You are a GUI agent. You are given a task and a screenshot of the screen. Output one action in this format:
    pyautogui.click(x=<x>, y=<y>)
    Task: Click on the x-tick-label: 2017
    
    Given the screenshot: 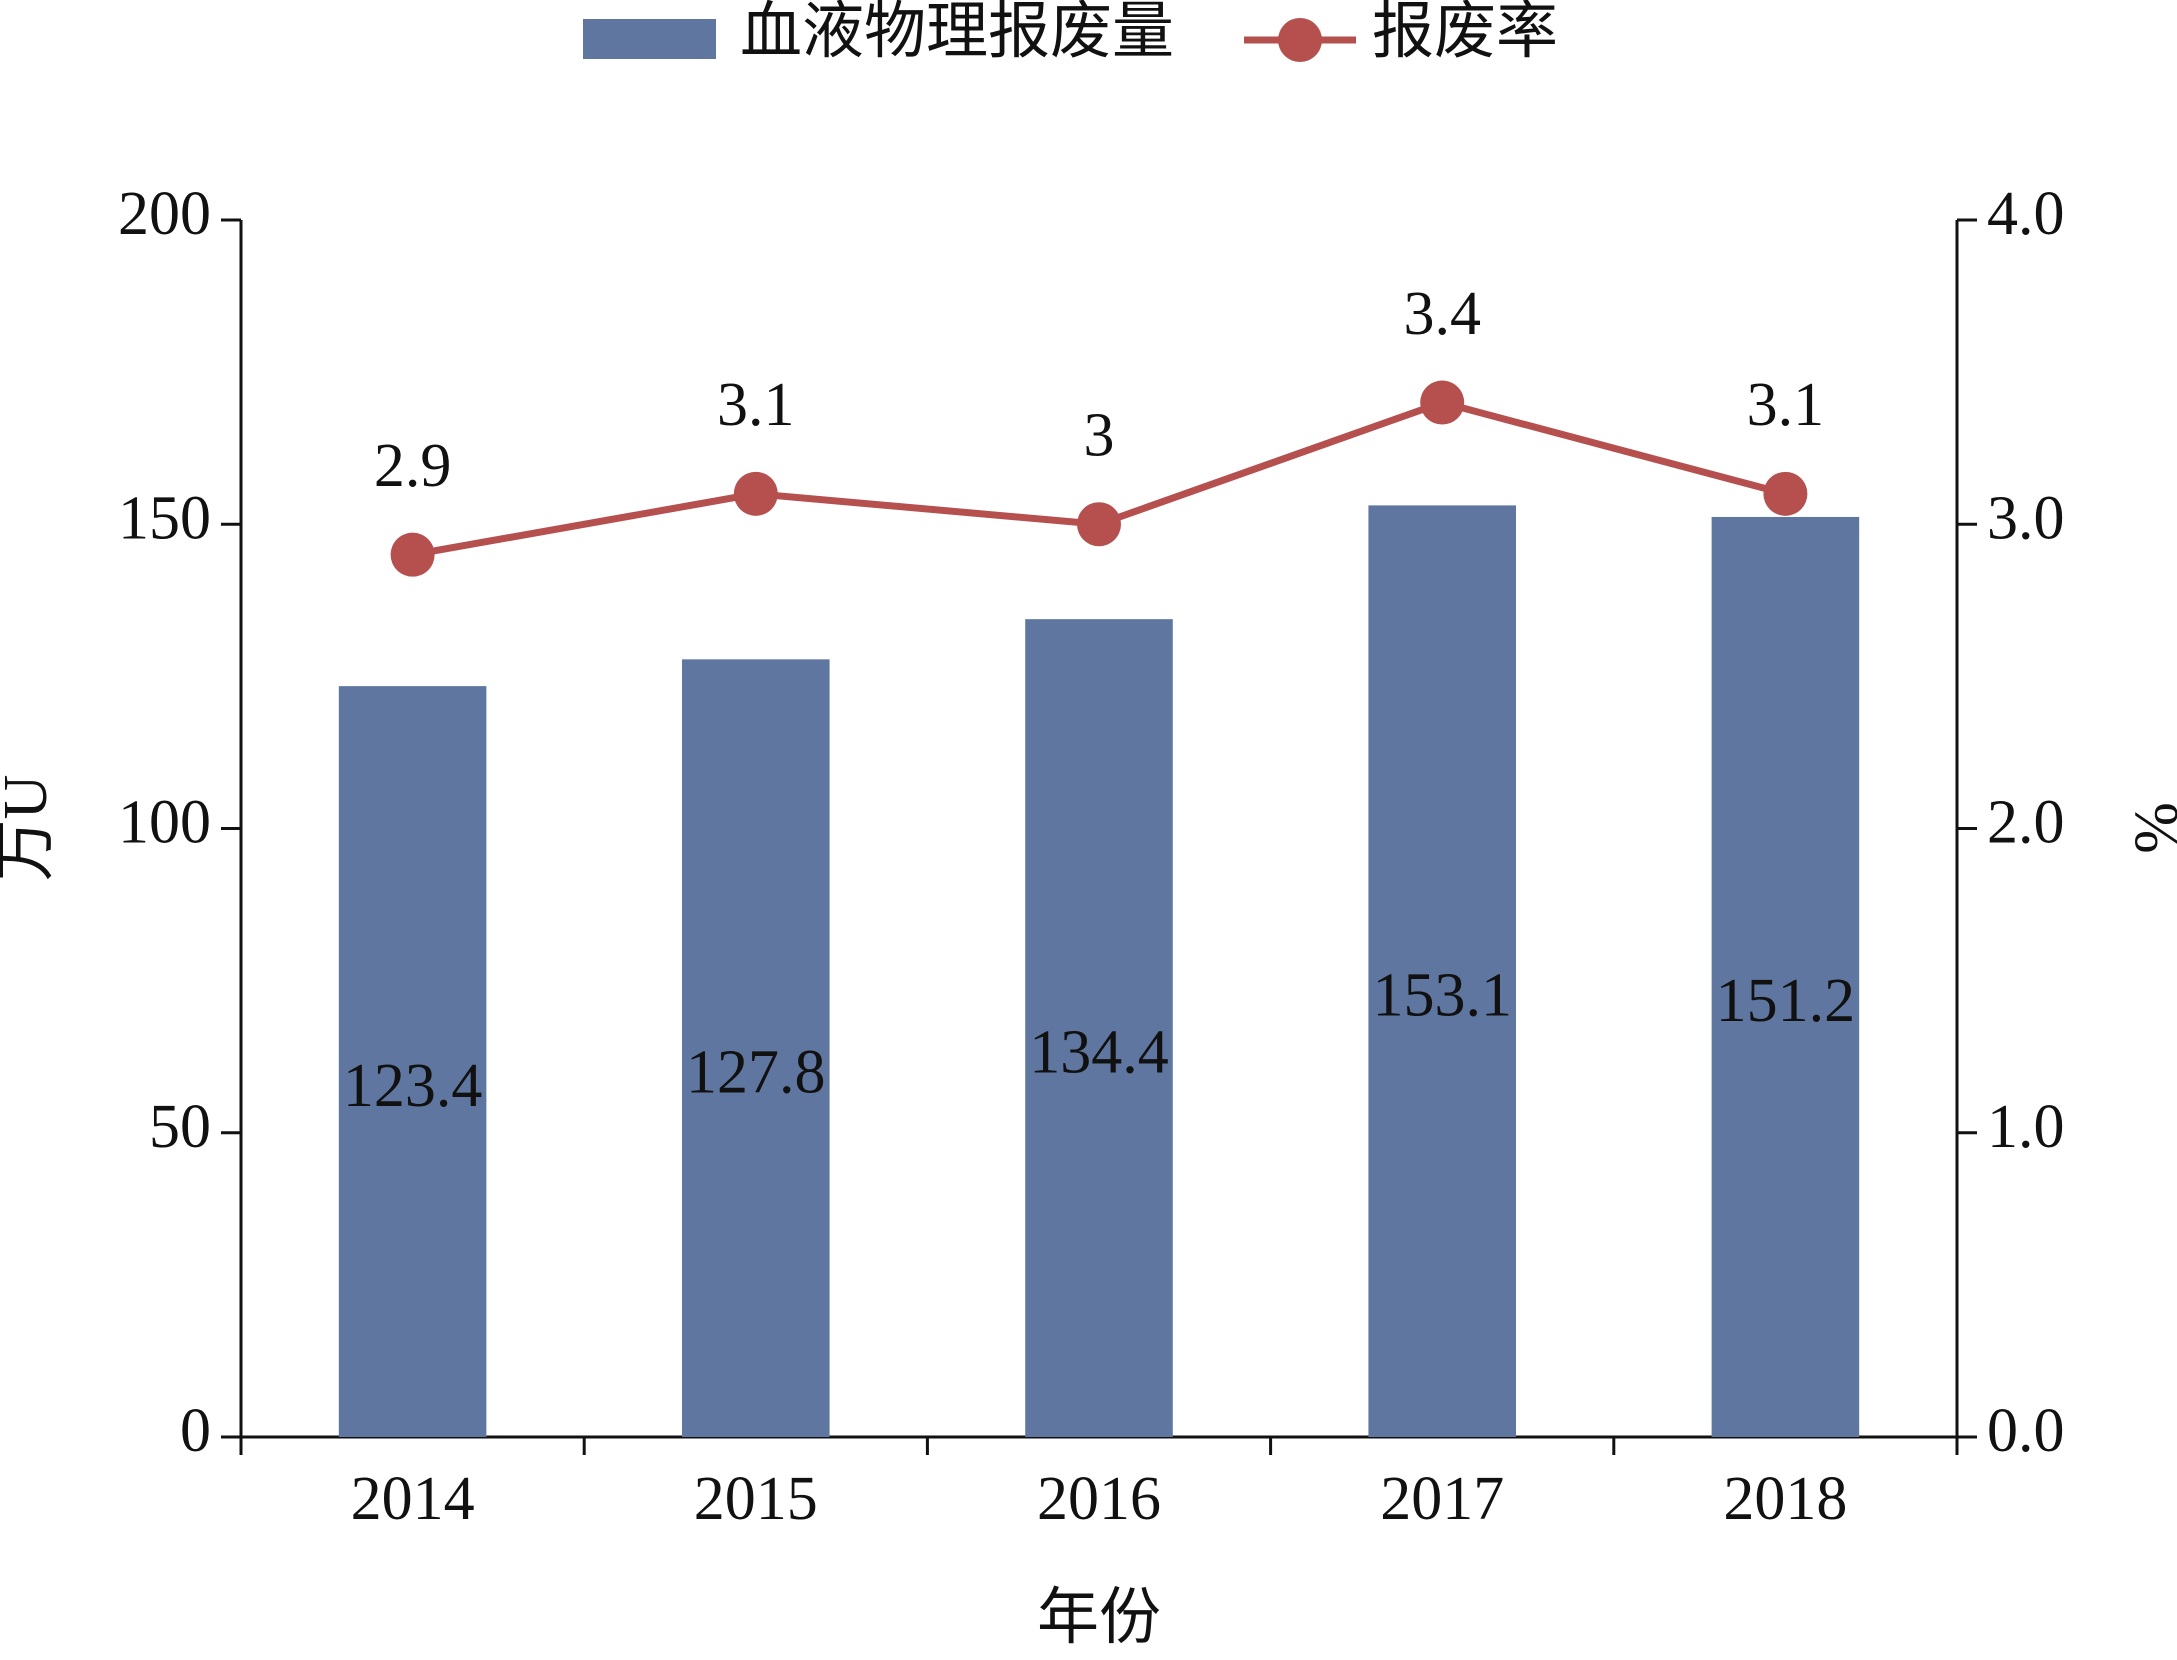 What is the action you would take?
    pyautogui.click(x=1442, y=1499)
    